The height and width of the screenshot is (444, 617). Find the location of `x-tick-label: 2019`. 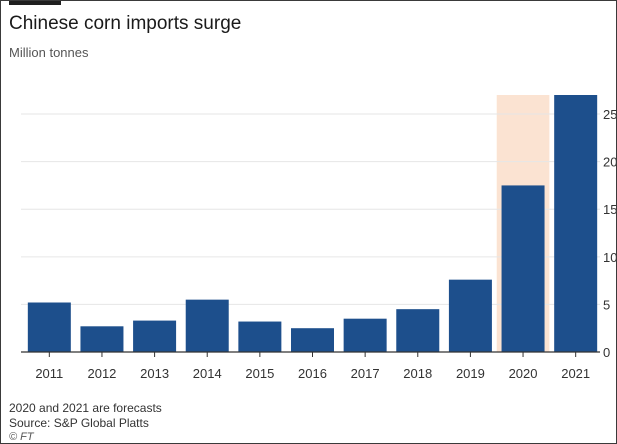

x-tick-label: 2019 is located at coordinates (470, 373).